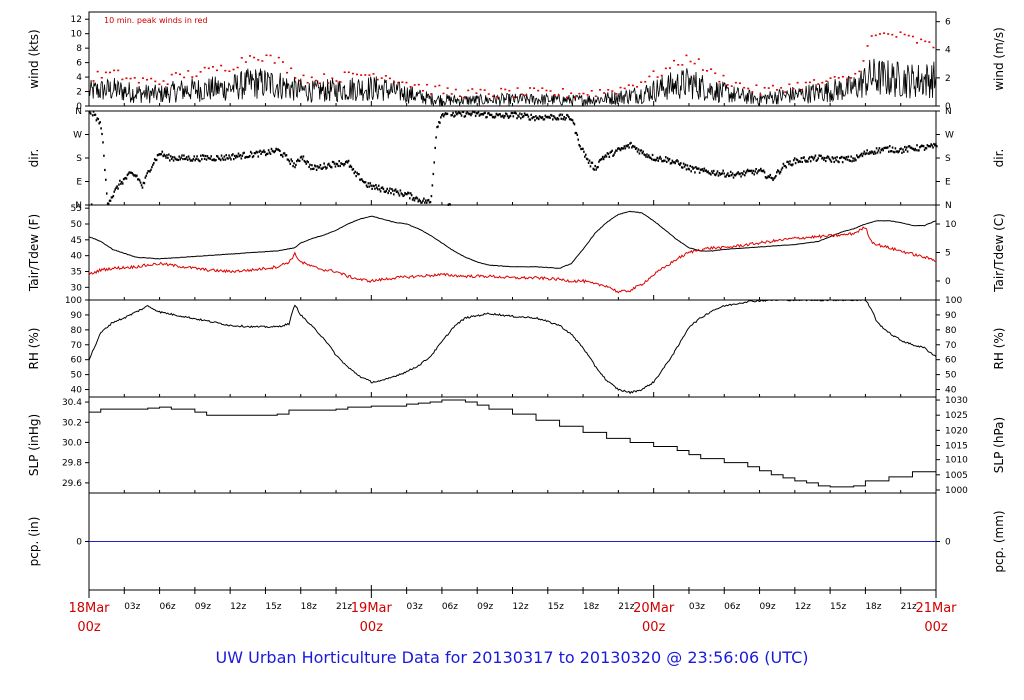 The image size is (1024, 700). I want to click on slp-left-tick-label: 30.2, so click(72, 423).